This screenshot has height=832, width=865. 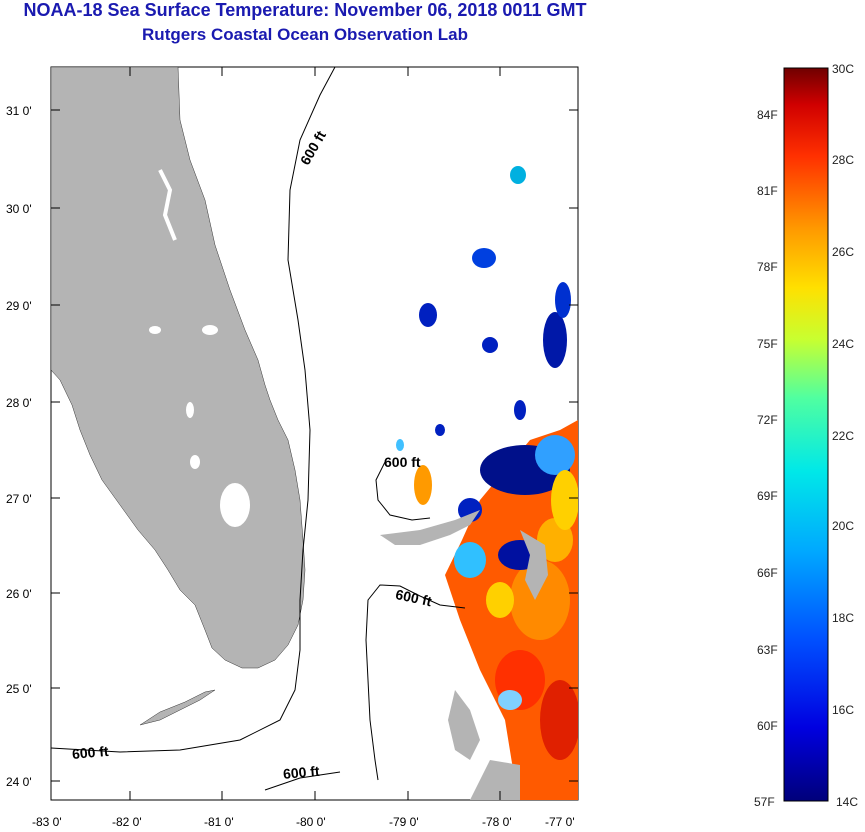 What do you see at coordinates (167, 205) in the screenshot?
I see `river` at bounding box center [167, 205].